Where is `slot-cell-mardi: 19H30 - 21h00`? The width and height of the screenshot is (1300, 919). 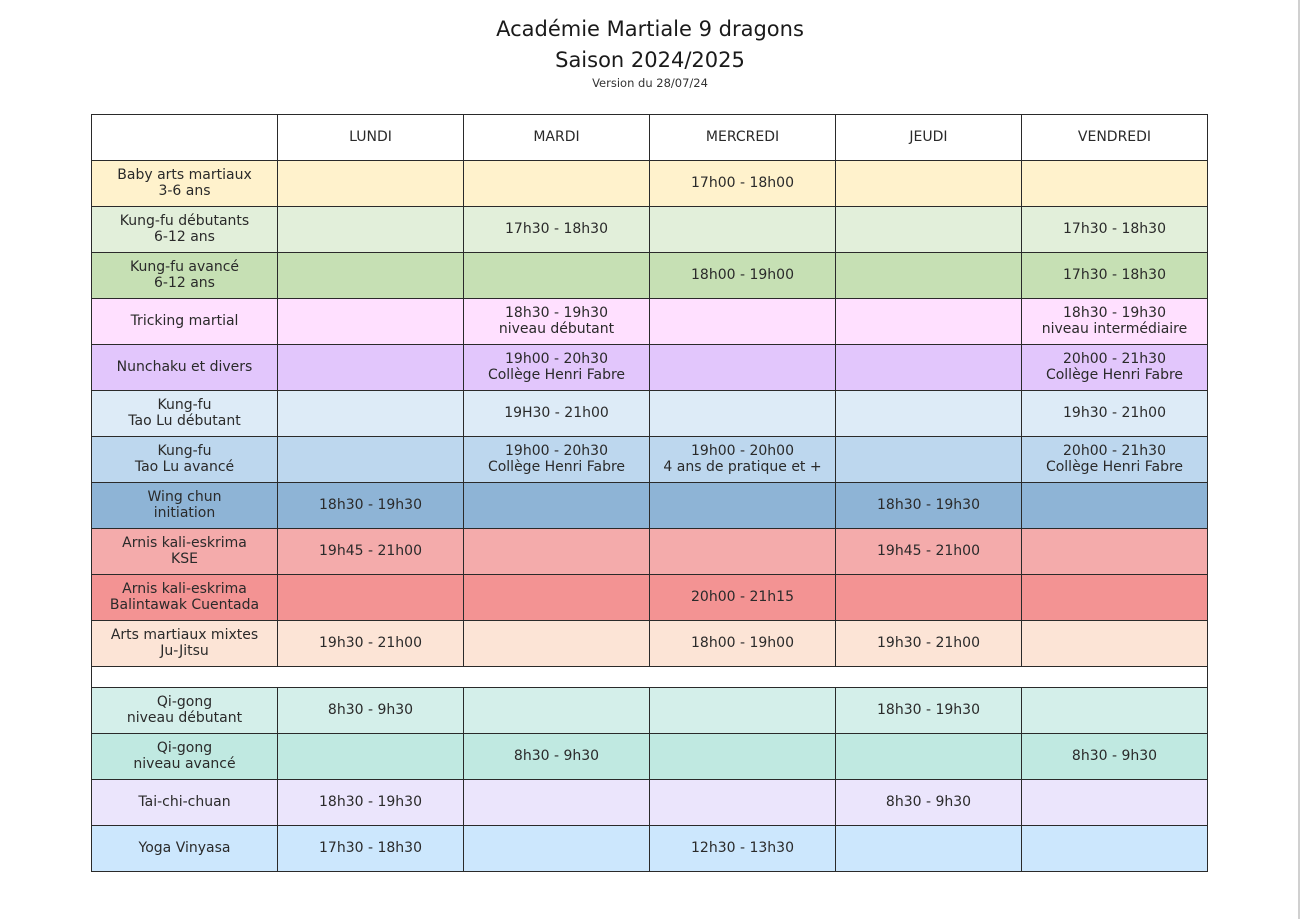 slot-cell-mardi: 19H30 - 21h00 is located at coordinates (556, 413).